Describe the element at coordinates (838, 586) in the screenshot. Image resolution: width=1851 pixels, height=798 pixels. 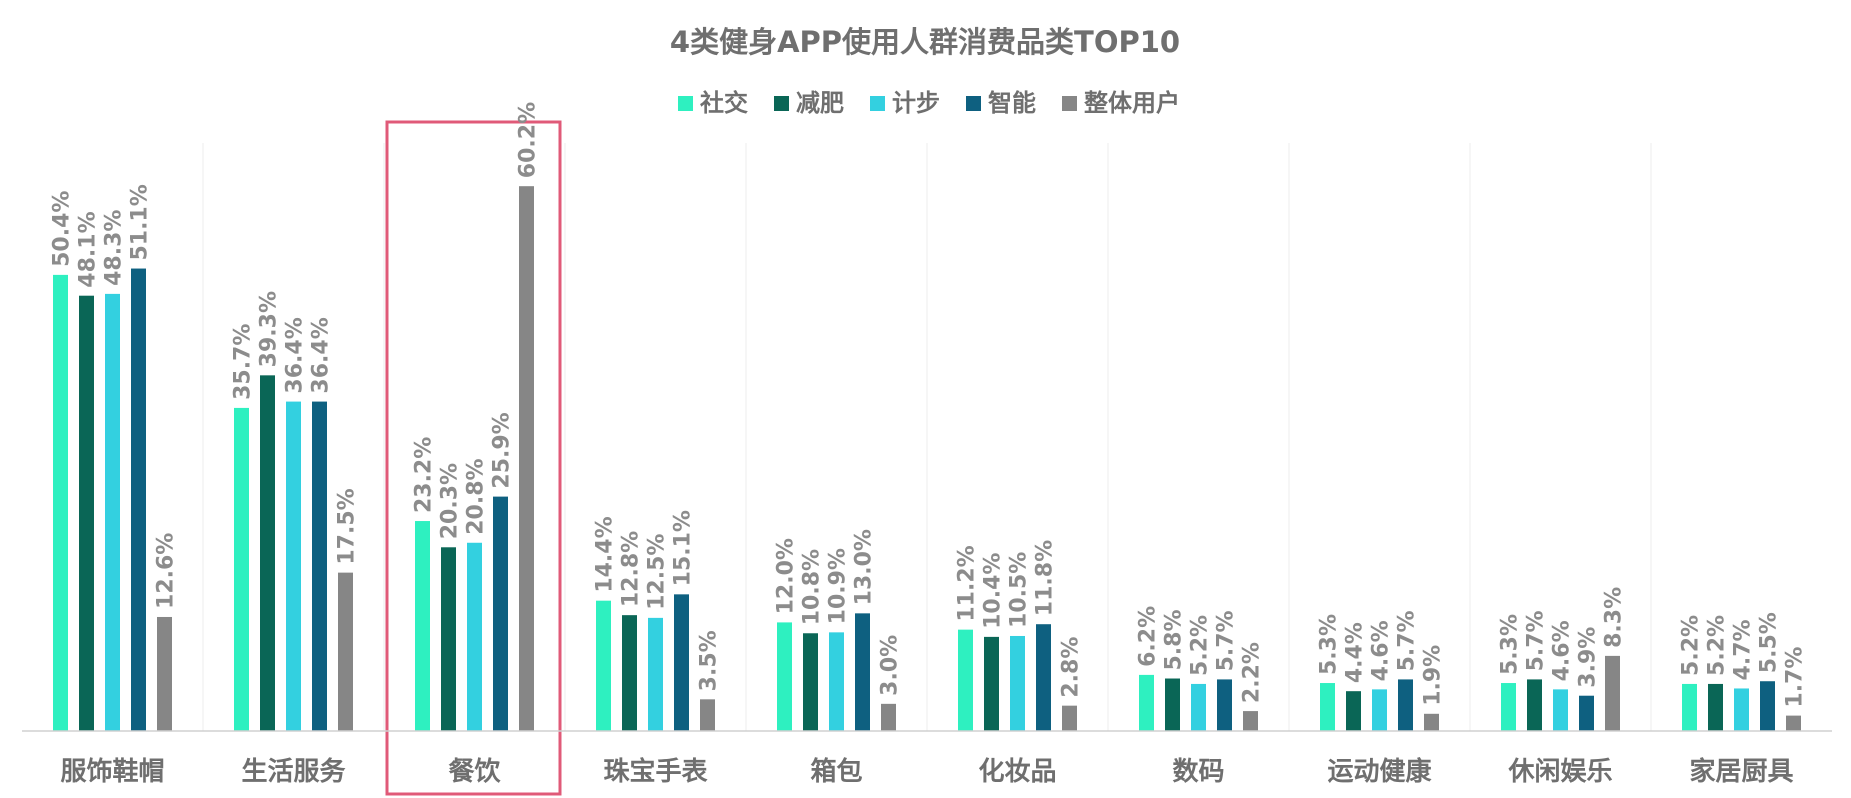
I see `value-label-4-2: 10.9%` at that location.